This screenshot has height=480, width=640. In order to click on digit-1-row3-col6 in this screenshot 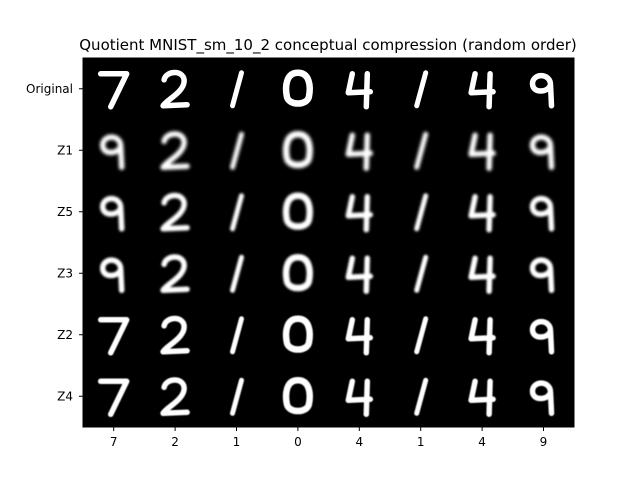, I will do `click(421, 212)`.